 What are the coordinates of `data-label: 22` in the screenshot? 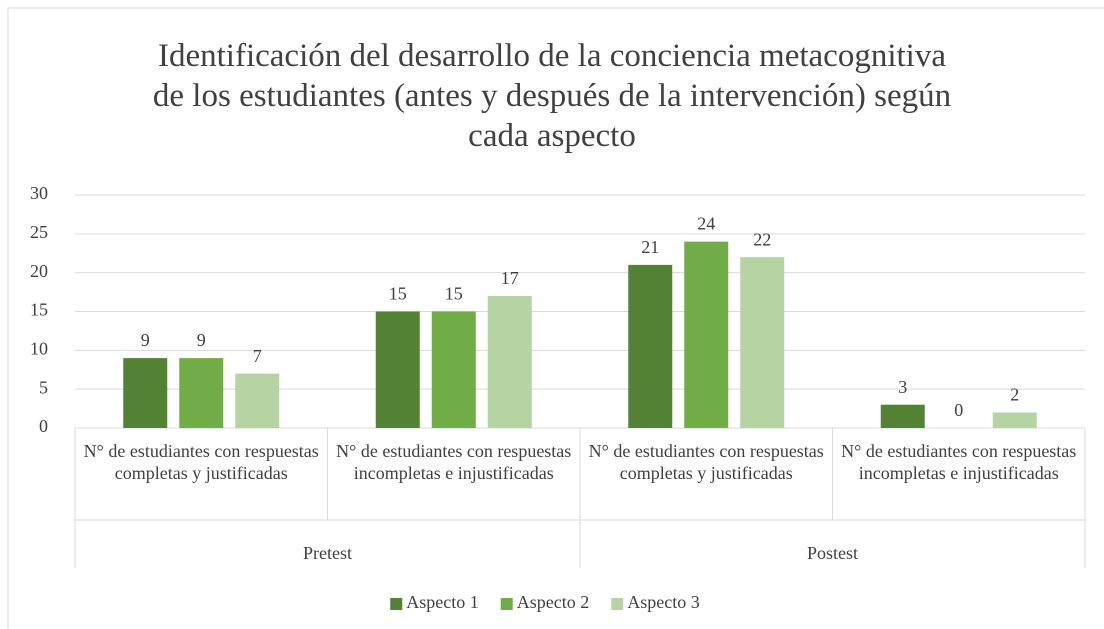 It's located at (762, 239).